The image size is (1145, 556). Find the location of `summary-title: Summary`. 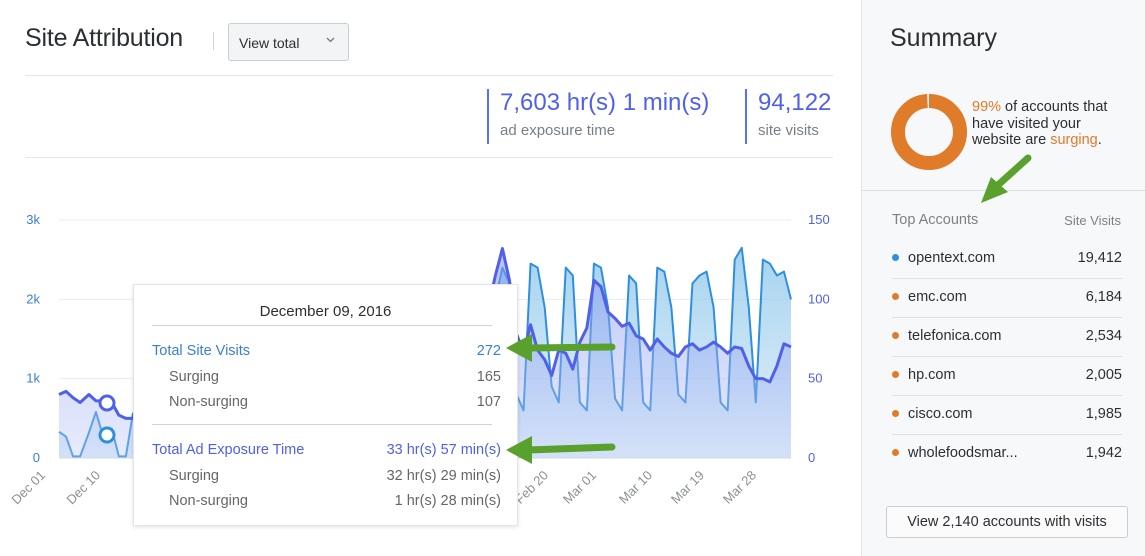

summary-title: Summary is located at coordinates (943, 38).